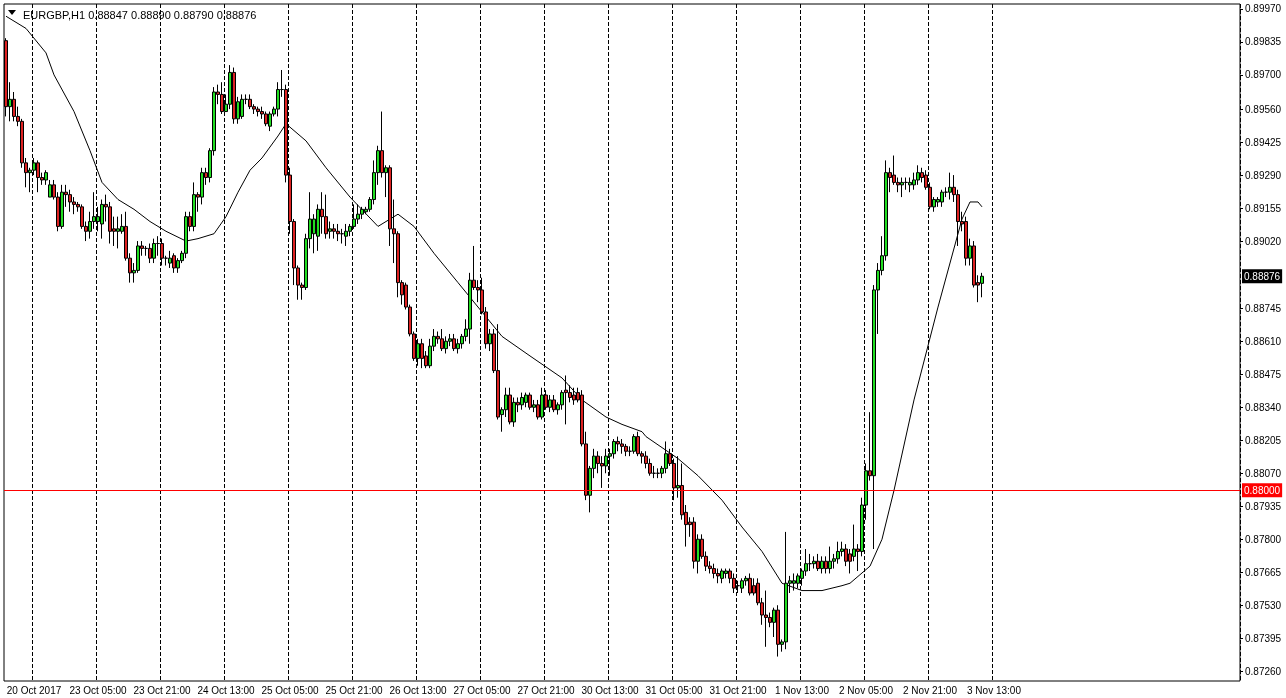 The image size is (1286, 698). Describe the element at coordinates (1263, 506) in the screenshot. I see `y-tick-label: 0.87935` at that location.